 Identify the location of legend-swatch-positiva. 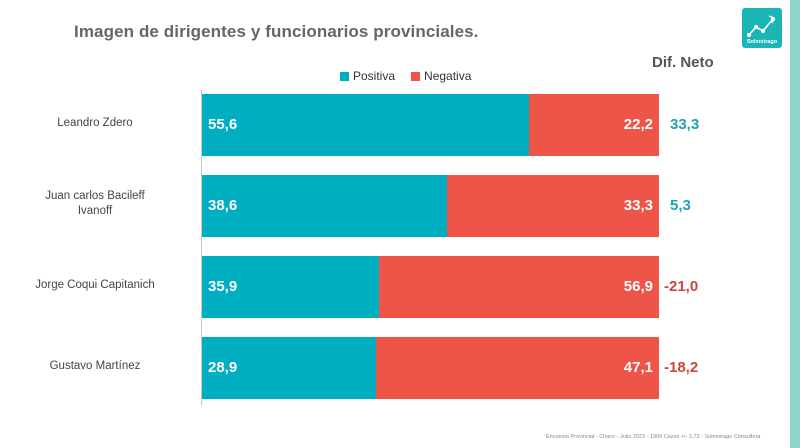
(344, 76).